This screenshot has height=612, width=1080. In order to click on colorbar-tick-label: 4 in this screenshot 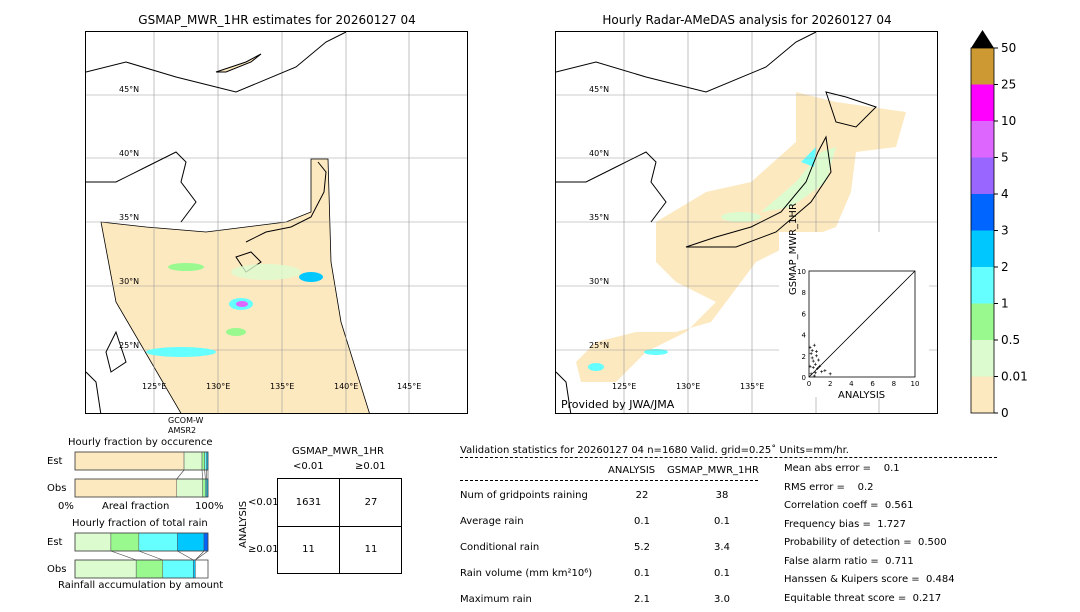, I will do `click(1005, 194)`.